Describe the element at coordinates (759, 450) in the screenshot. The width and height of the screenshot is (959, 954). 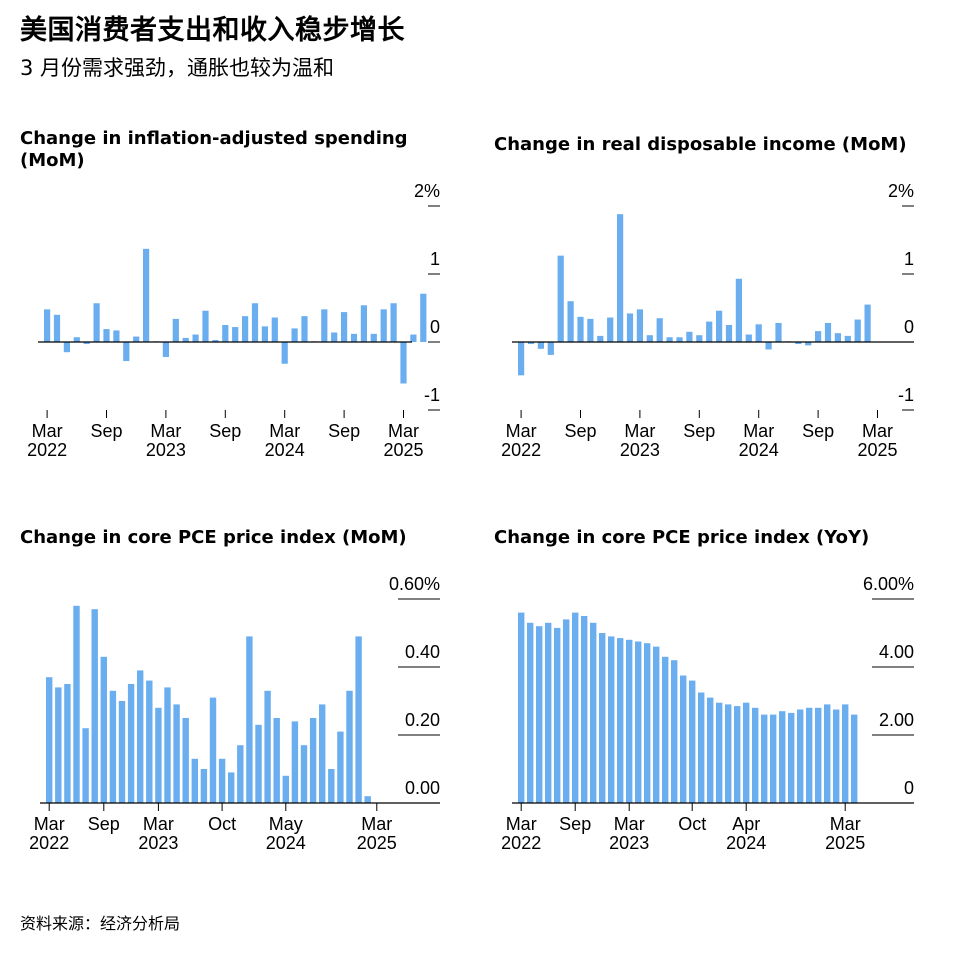
I see `income-x-tick-year: 2024` at that location.